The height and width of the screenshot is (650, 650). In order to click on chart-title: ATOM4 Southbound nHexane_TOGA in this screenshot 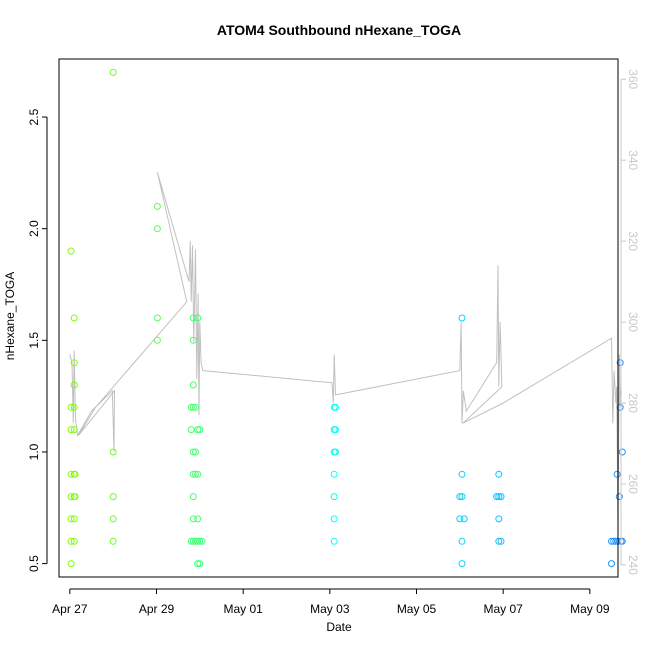, I will do `click(339, 30)`.